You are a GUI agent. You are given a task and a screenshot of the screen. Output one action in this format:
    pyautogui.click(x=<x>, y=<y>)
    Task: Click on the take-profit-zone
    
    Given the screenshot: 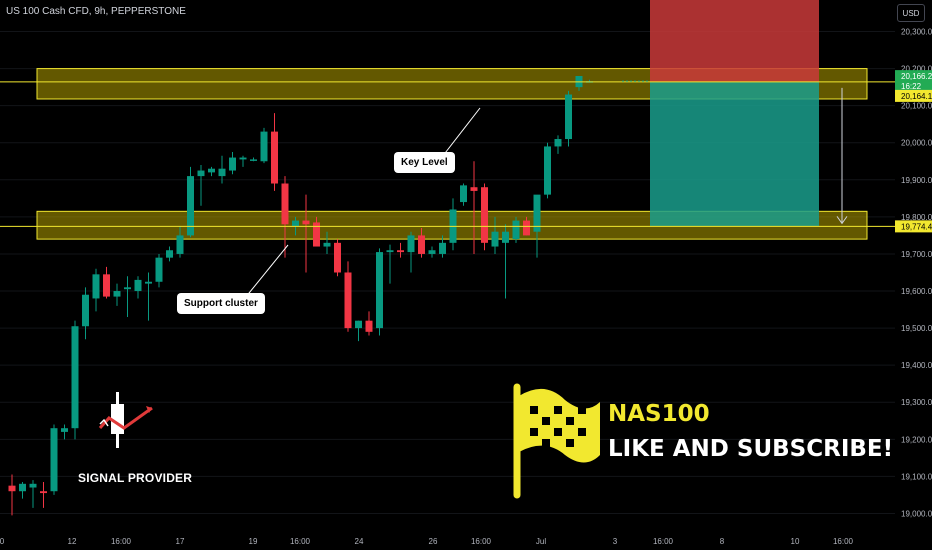 What is the action you would take?
    pyautogui.click(x=734, y=154)
    